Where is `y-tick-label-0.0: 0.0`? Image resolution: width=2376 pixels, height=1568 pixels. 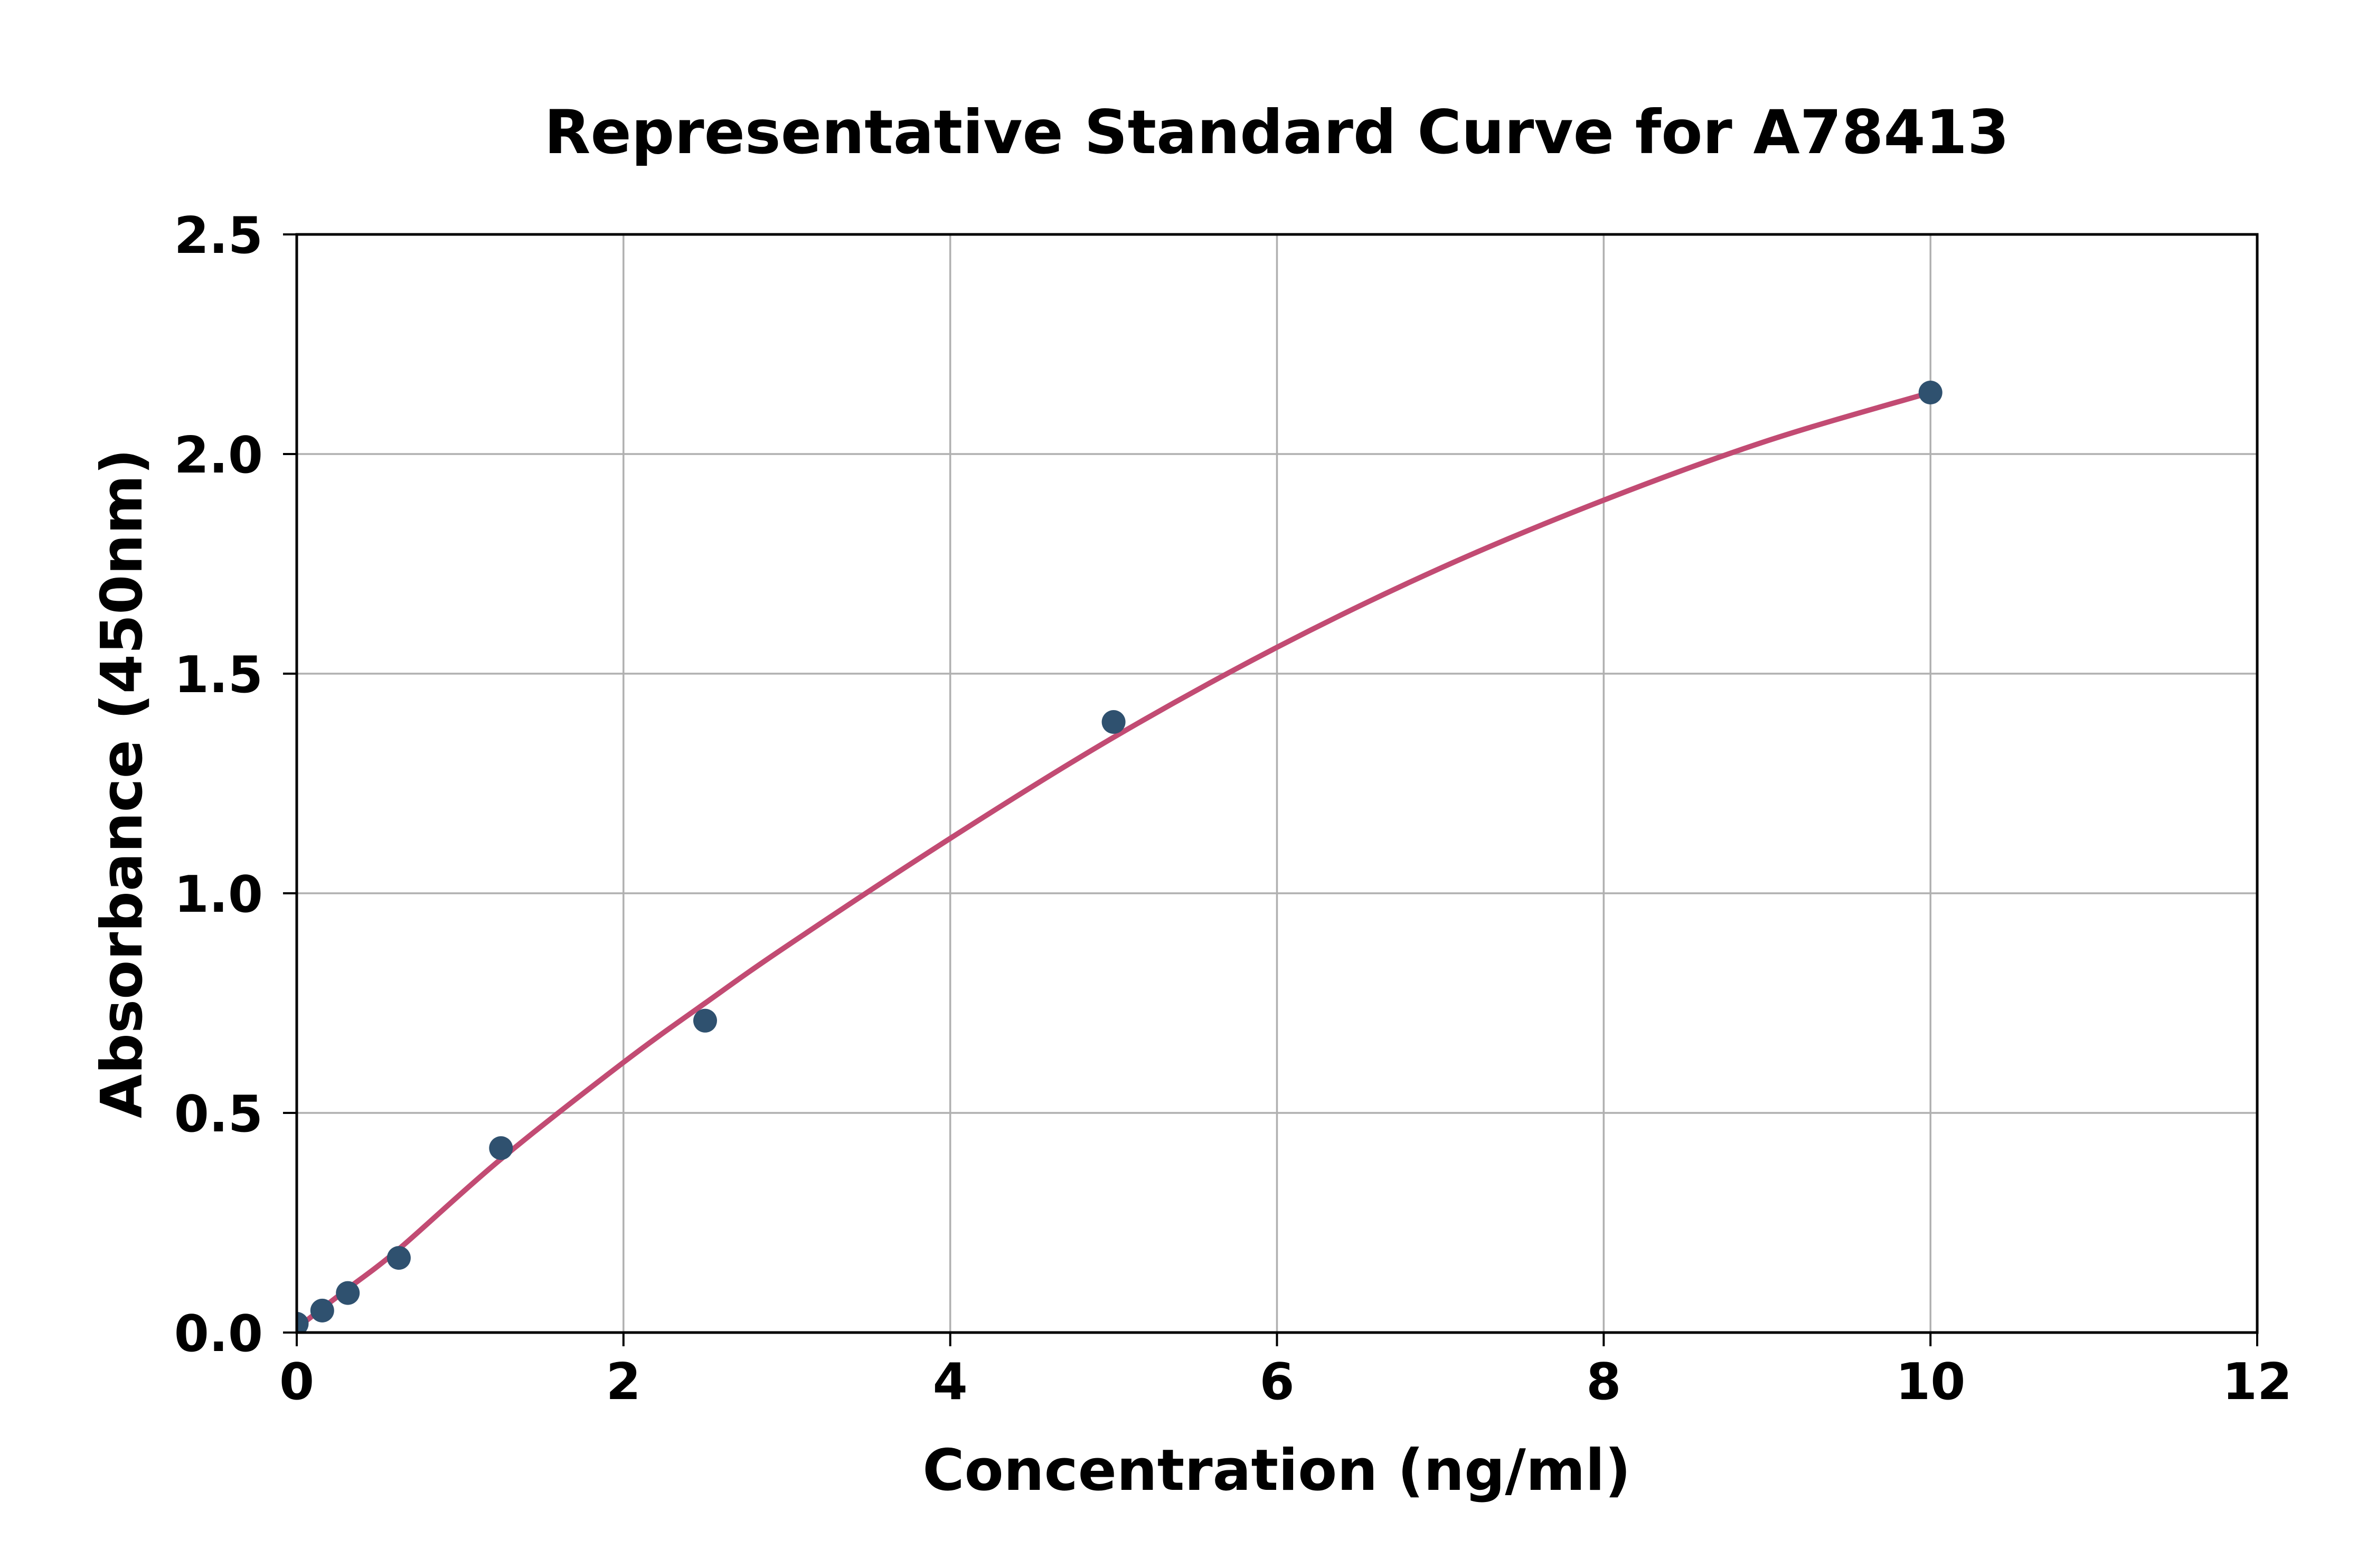 y-tick-label-0.0: 0.0 is located at coordinates (219, 1334).